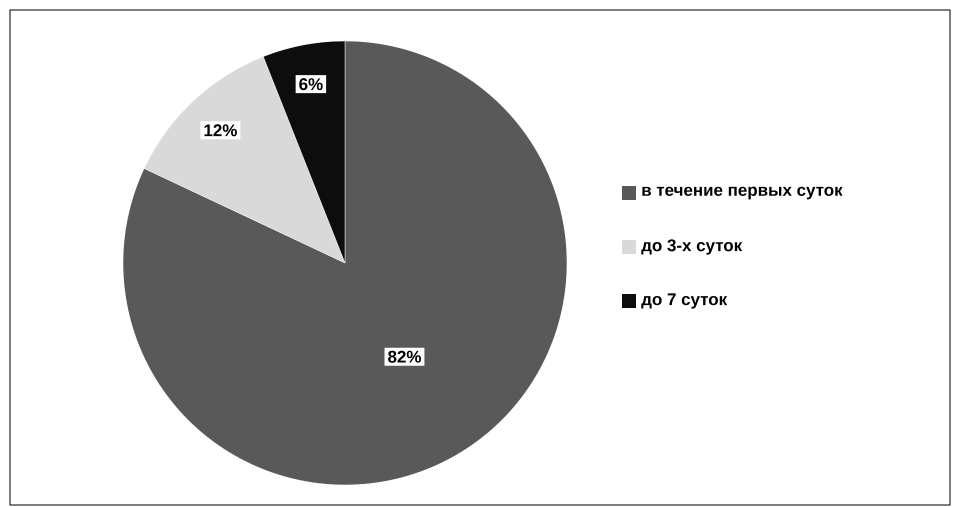  Describe the element at coordinates (311, 84) in the screenshot. I see `data-label: 6%` at that location.